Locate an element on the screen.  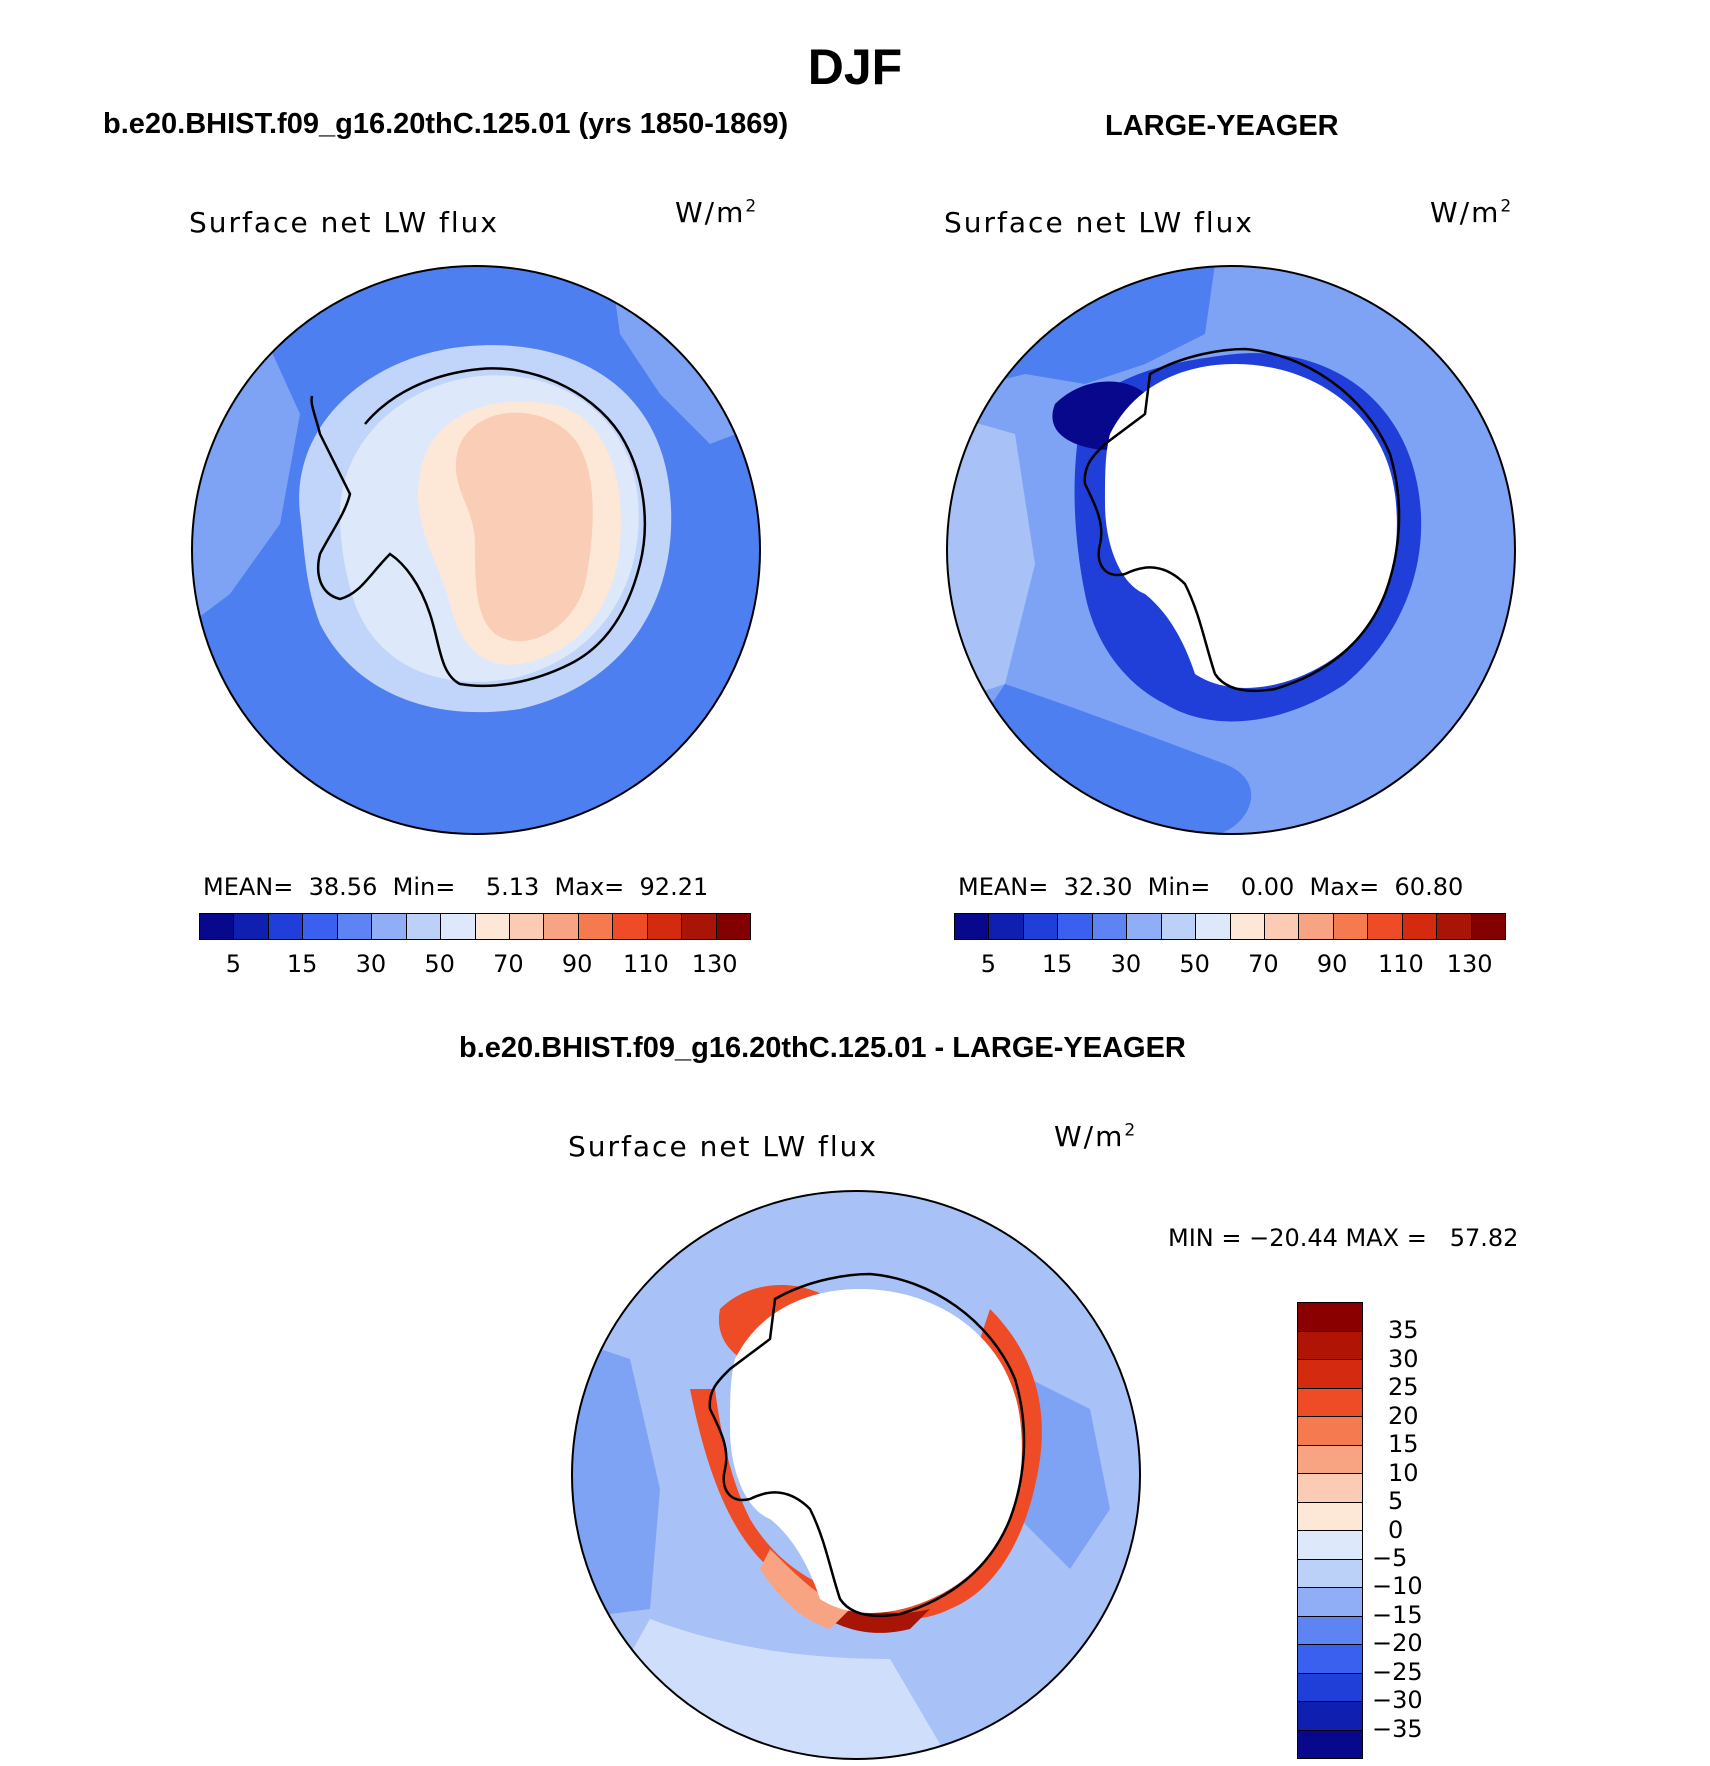
panel3-field is located at coordinates (856, 1475).